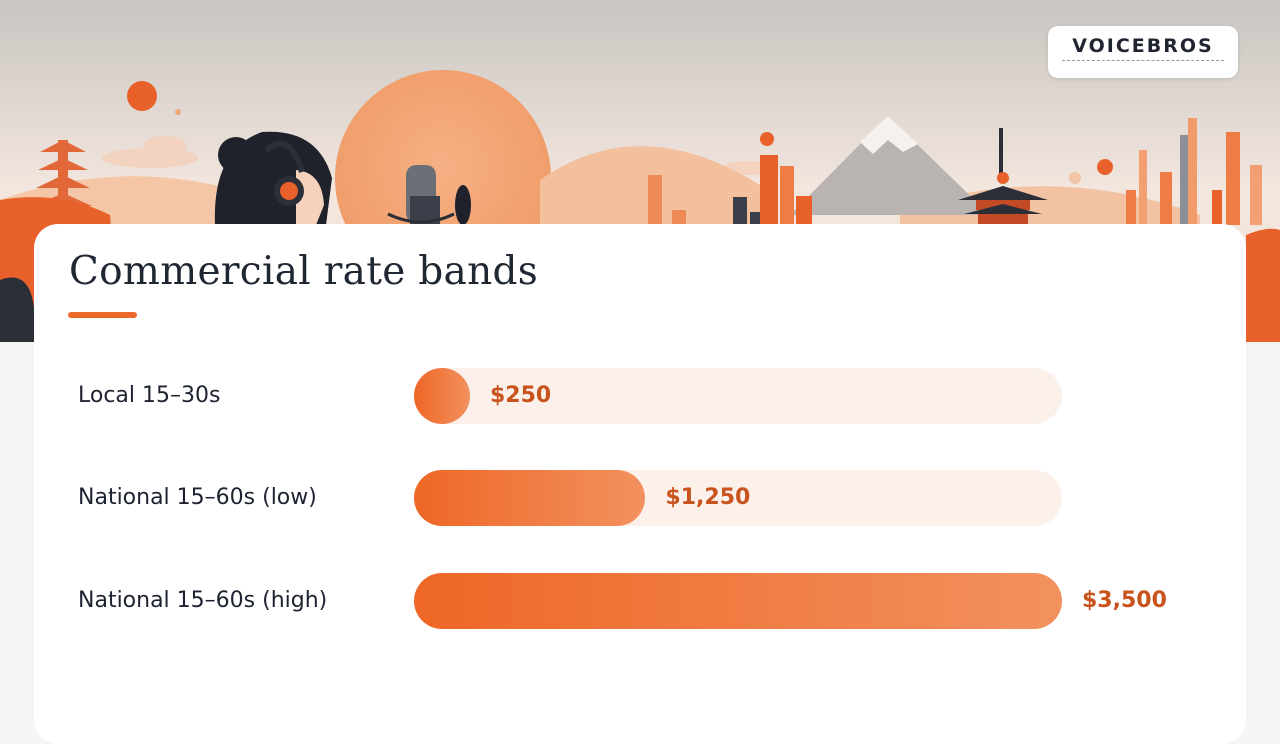  I want to click on bar-category-label: Local 15–30s, so click(149, 395).